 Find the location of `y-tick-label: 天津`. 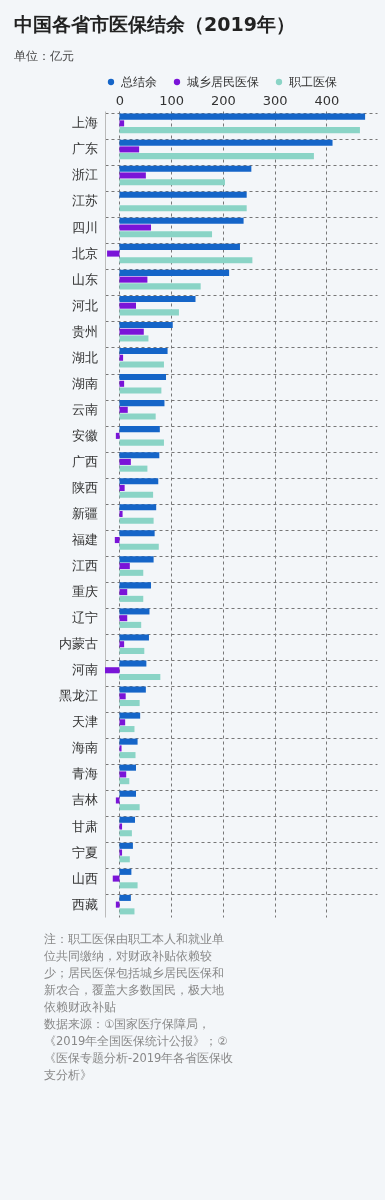

y-tick-label: 天津 is located at coordinates (84, 722).